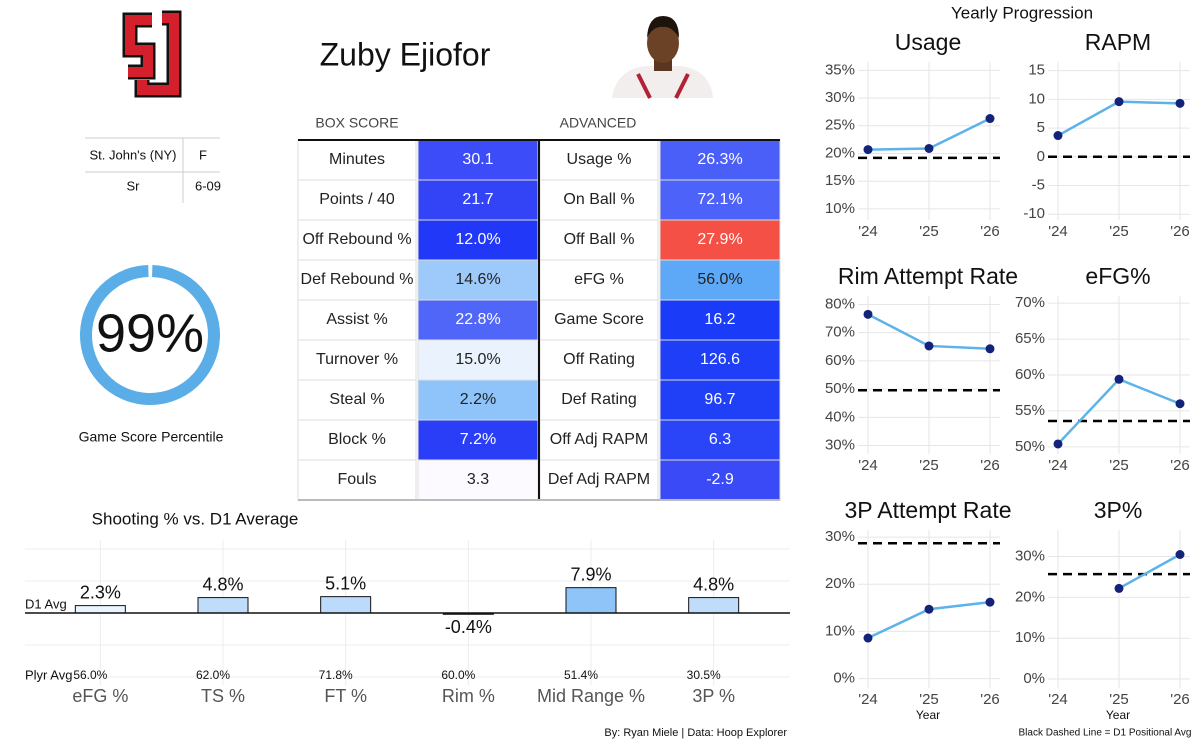 Image resolution: width=1200 pixels, height=750 pixels. I want to click on stat-value: 3.3, so click(478, 479).